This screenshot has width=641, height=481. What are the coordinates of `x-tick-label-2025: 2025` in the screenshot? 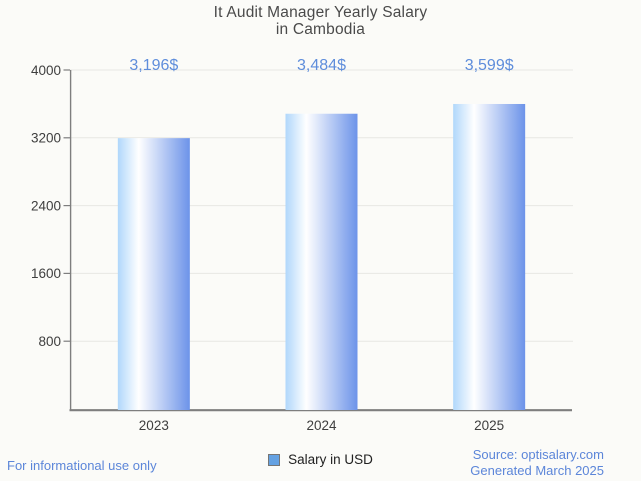 It's located at (489, 425).